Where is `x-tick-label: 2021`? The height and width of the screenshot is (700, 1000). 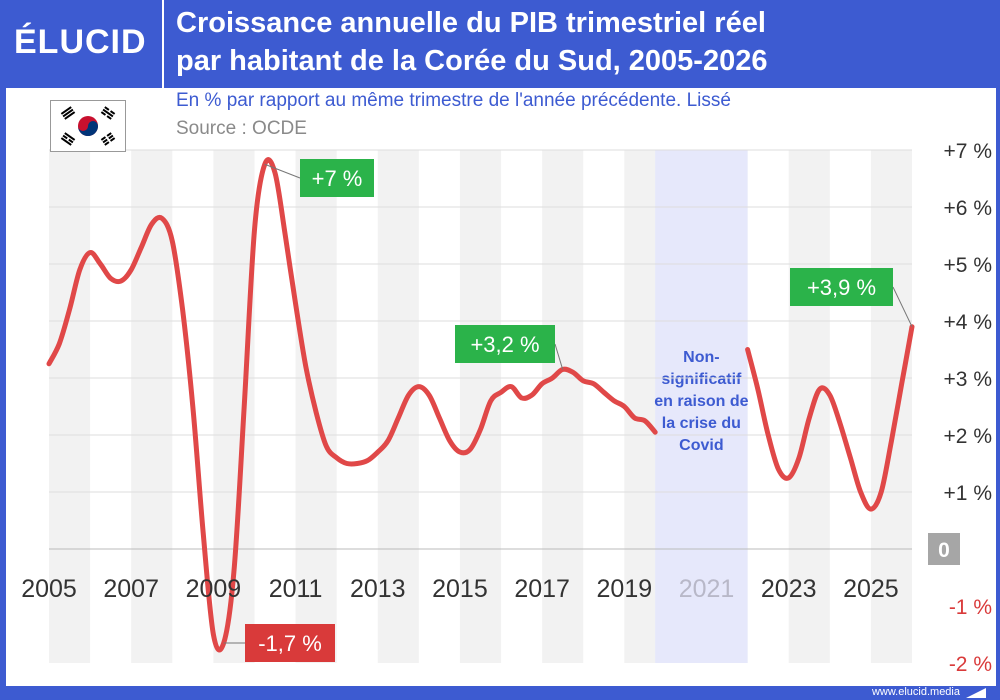
x-tick-label: 2021 is located at coordinates (707, 589).